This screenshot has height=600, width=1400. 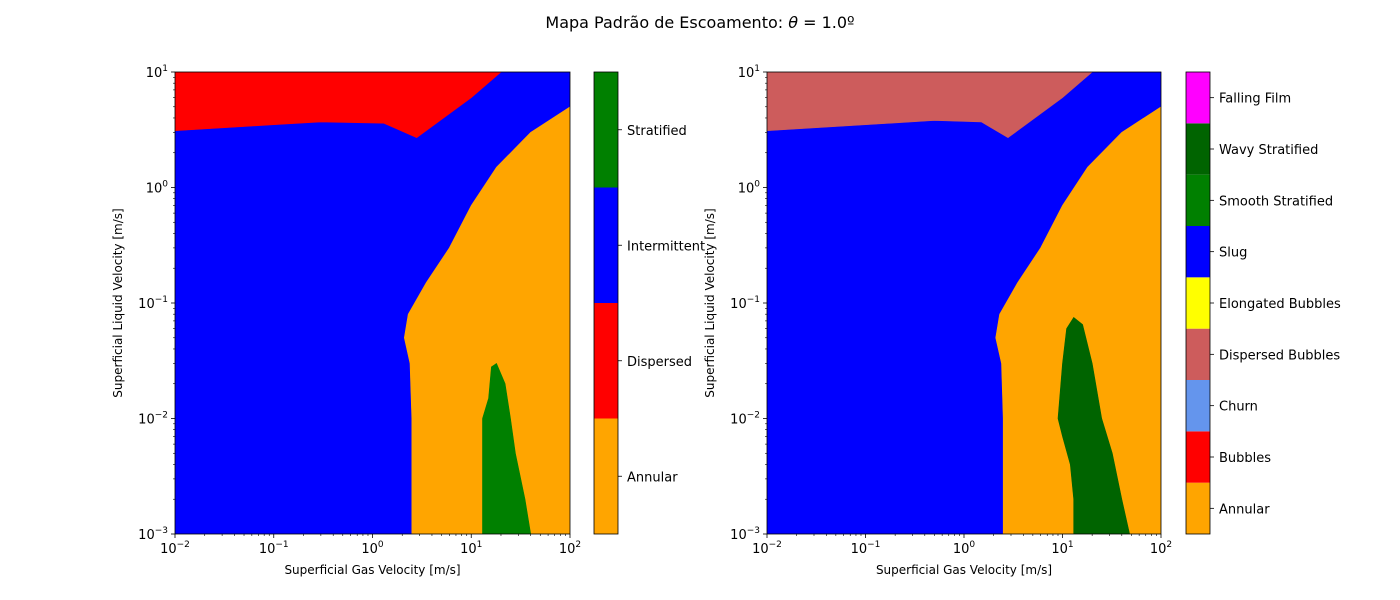 I want to click on figure-title: Mapa Padrão de Escoamento: θ = 1.0º, so click(x=699, y=22).